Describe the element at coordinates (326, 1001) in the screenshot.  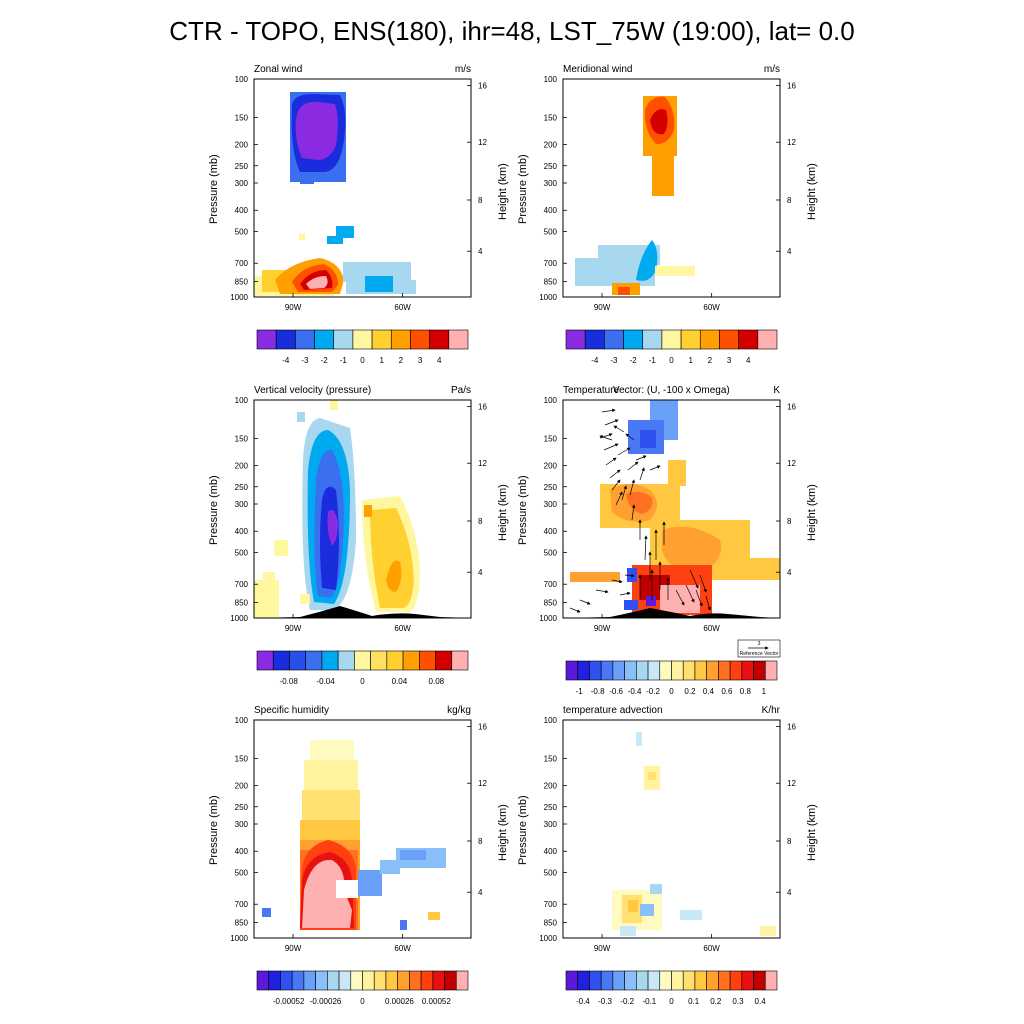
I see `colorbar-label: -0.00026` at that location.